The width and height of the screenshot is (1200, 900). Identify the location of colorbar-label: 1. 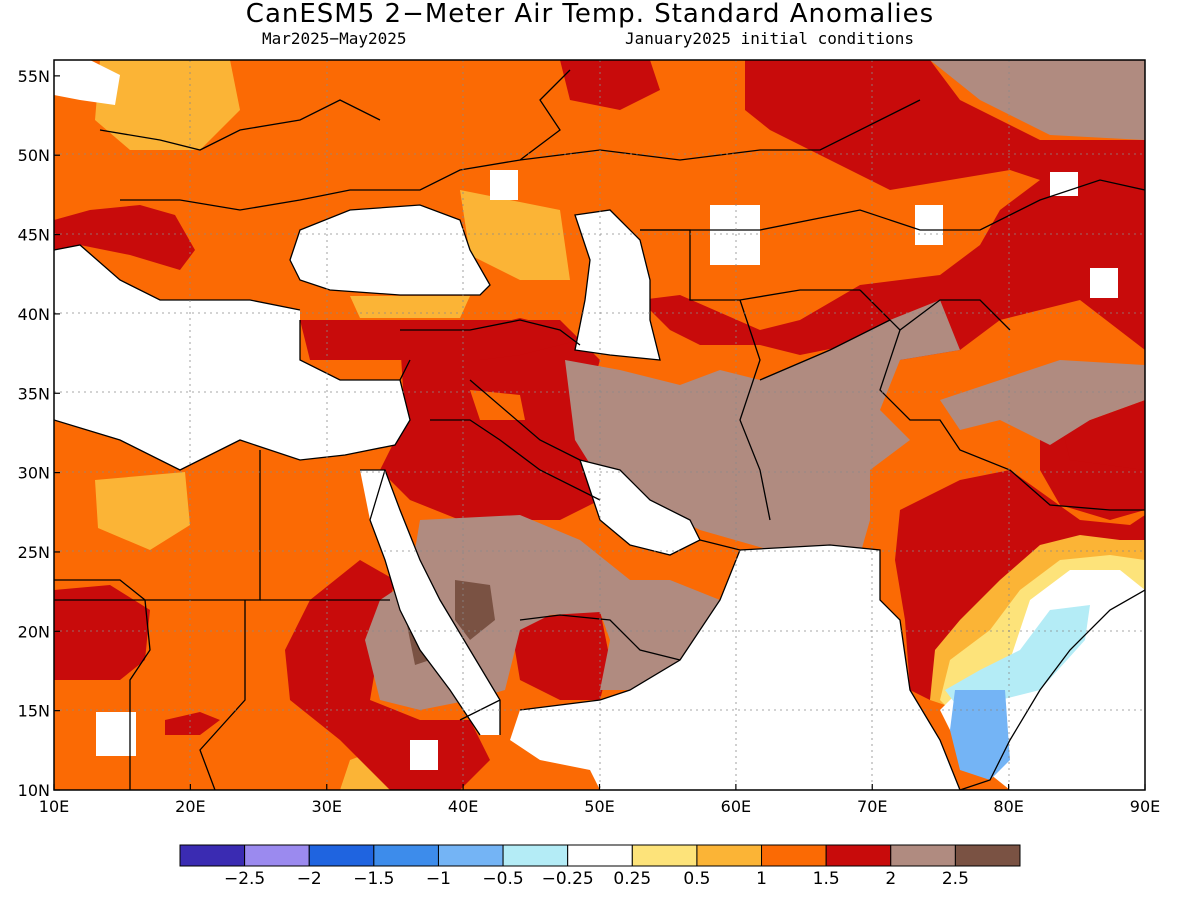
(761, 879).